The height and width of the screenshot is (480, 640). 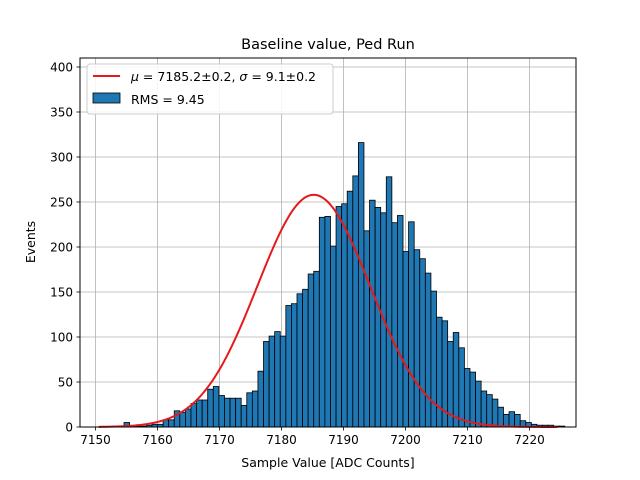 I want to click on x-axis-label: Sample Value [ADC Counts], so click(x=327, y=462).